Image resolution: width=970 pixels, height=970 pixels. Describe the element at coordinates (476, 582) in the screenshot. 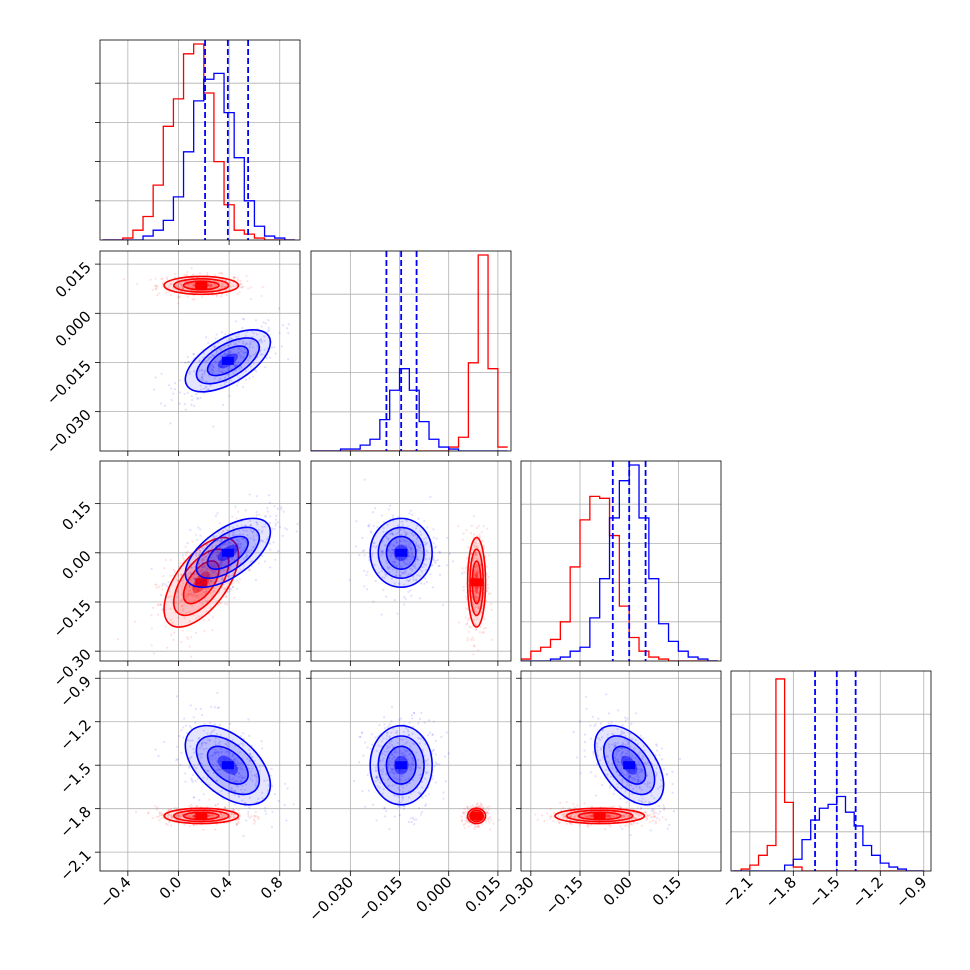

I see `contour-line` at that location.